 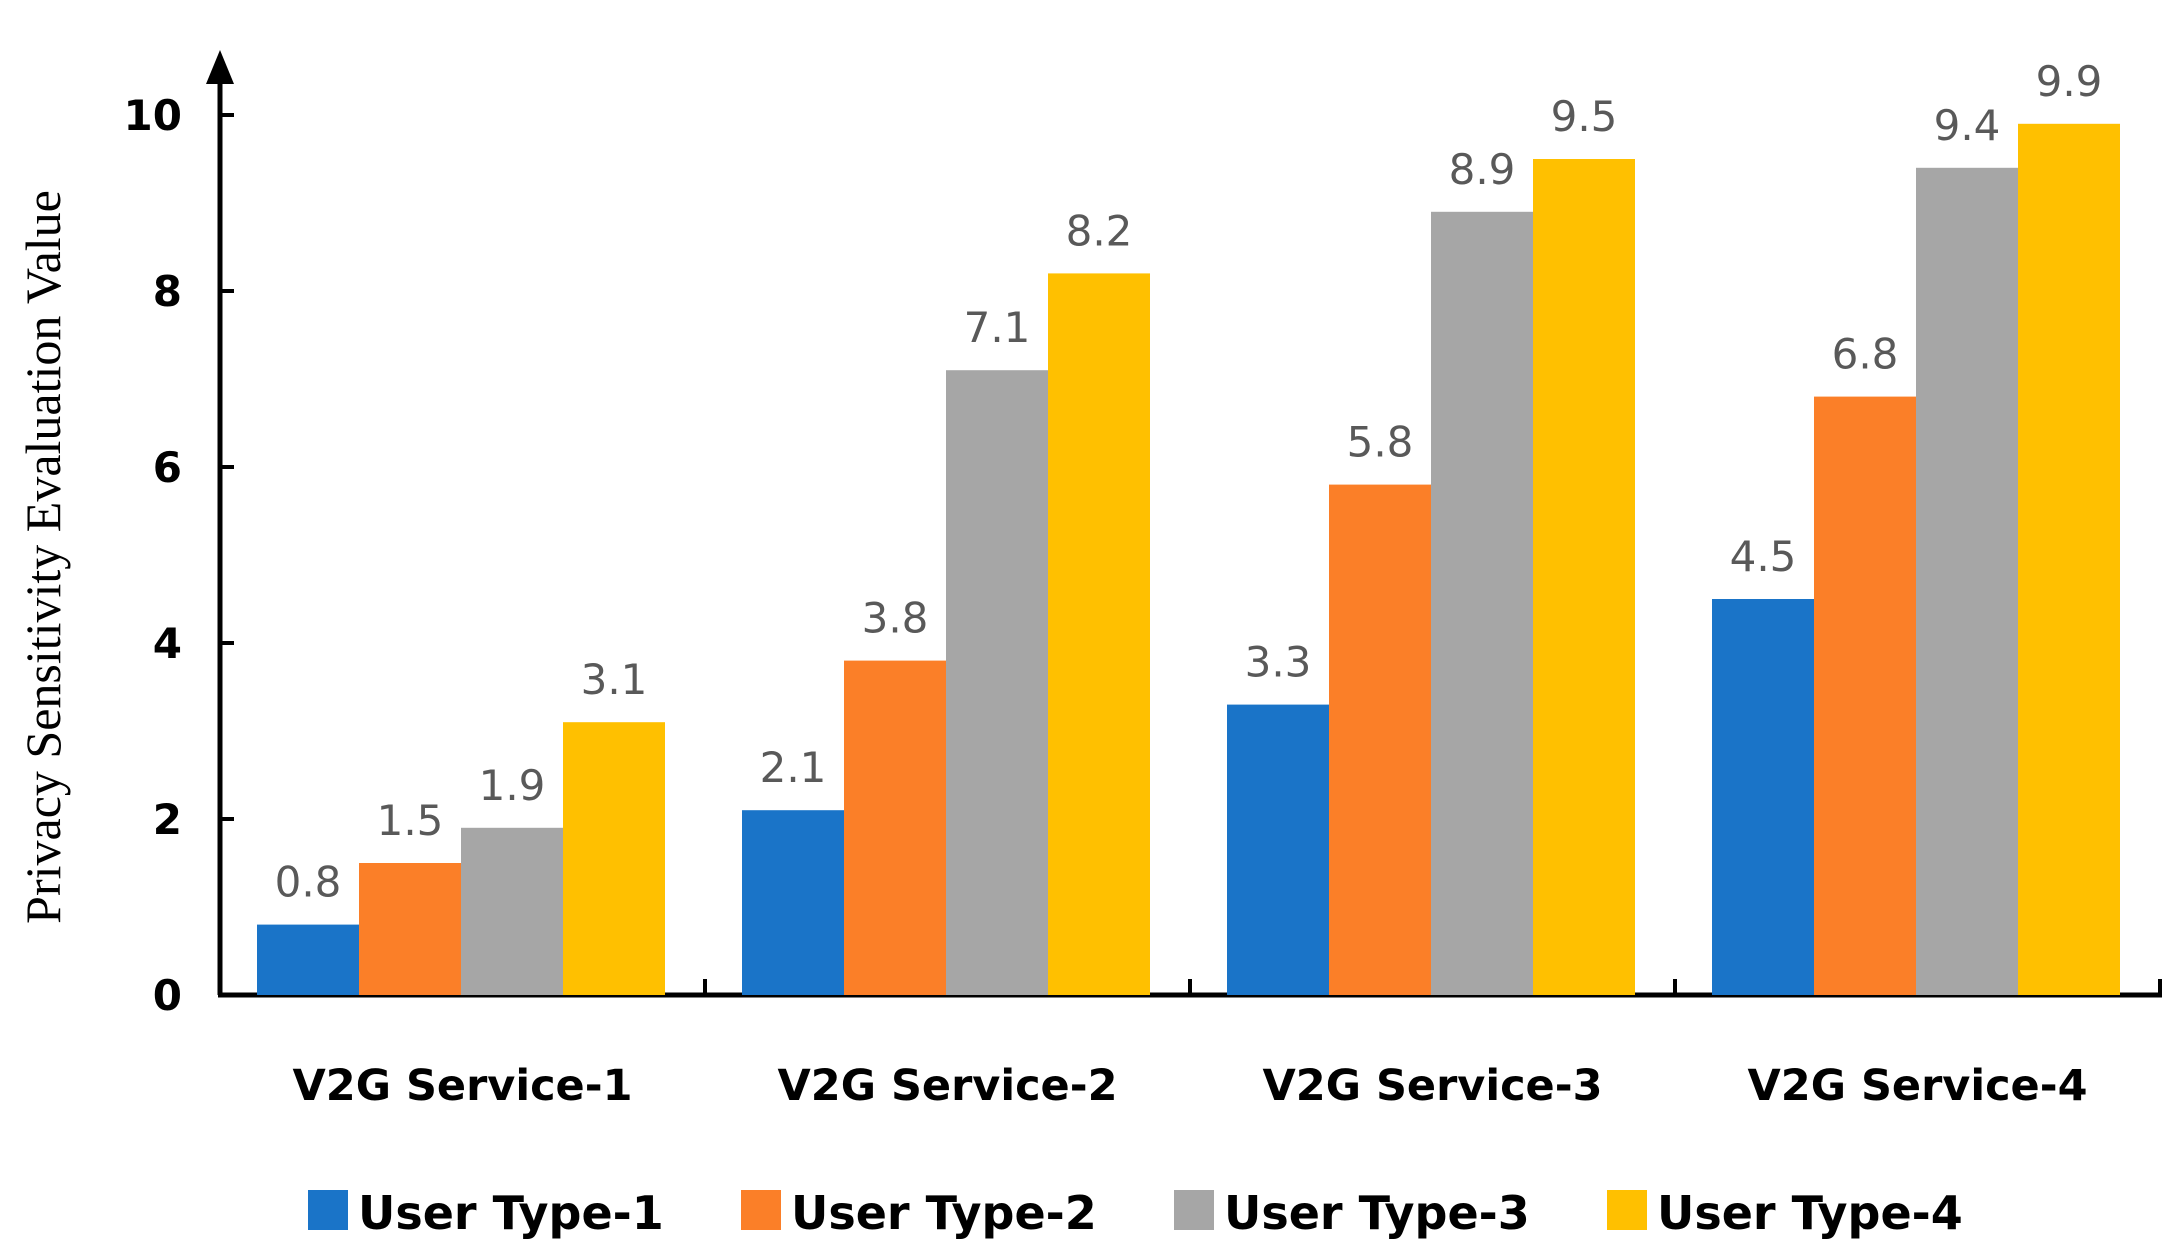 What do you see at coordinates (167, 819) in the screenshot?
I see `y-tick-label: 2` at bounding box center [167, 819].